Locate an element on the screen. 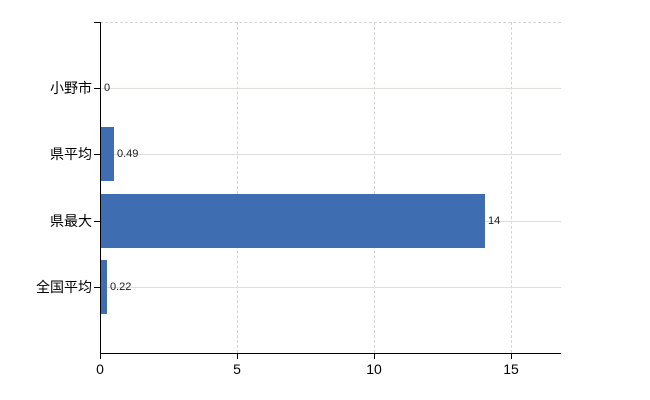  category-label: 県平均 is located at coordinates (71, 154).